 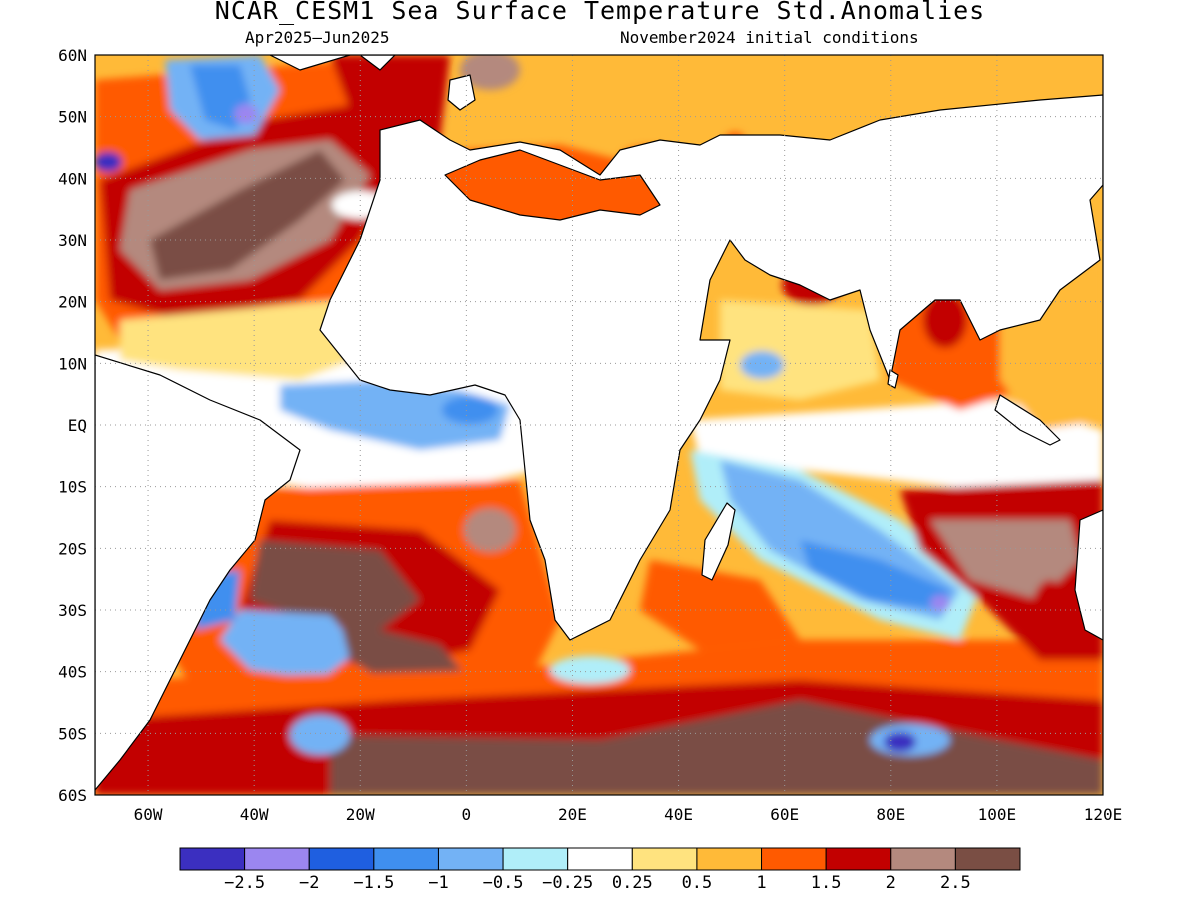 What do you see at coordinates (108, 162) in the screenshot?
I see `newfoundland-cold` at bounding box center [108, 162].